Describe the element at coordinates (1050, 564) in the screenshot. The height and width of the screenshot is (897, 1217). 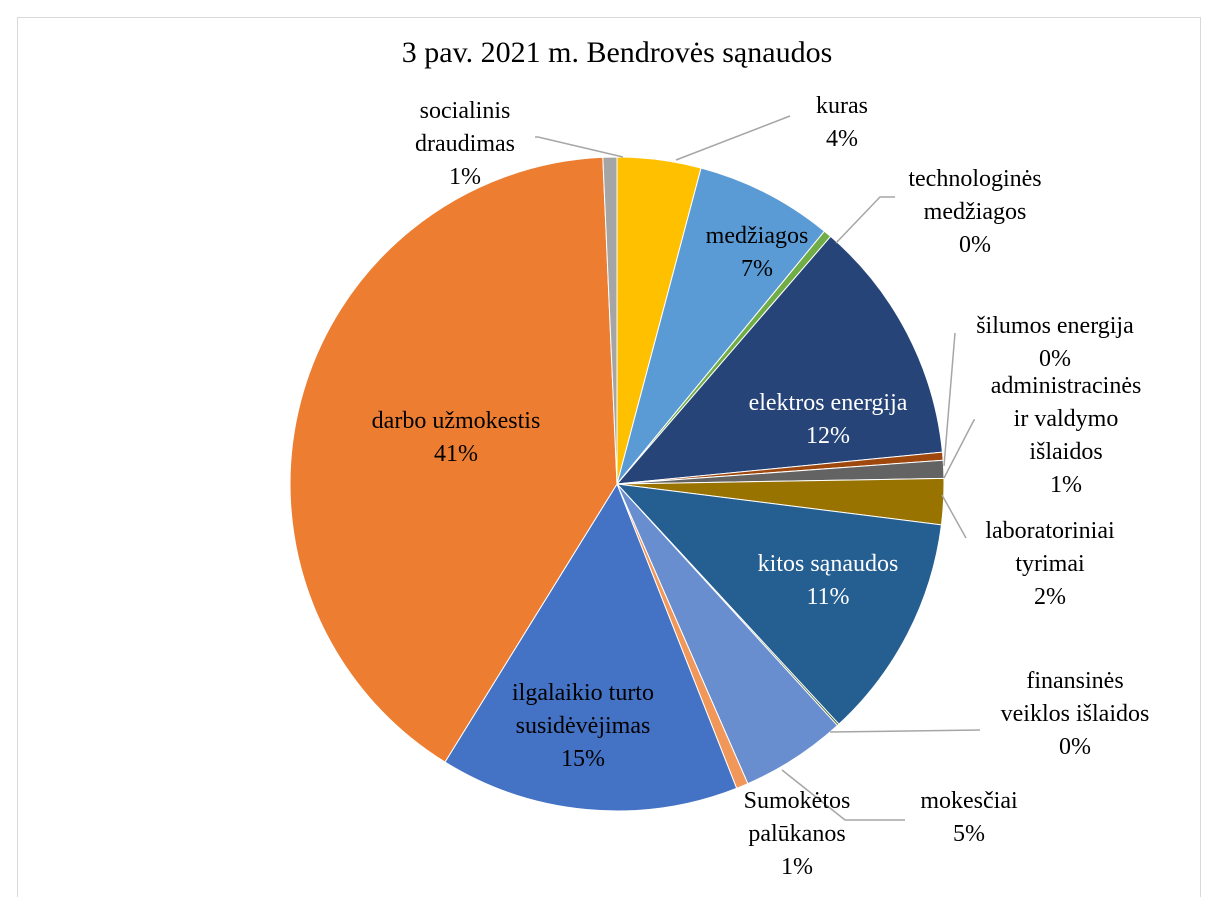
I see `data-label: laboratoriniai tyrimai 2%` at that location.